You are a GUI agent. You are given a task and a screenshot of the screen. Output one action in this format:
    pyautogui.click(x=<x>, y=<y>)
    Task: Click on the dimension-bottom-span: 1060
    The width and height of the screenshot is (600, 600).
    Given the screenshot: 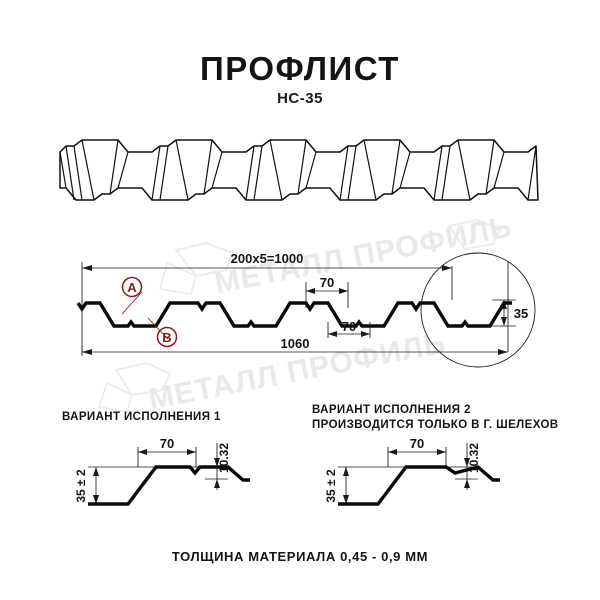 What is the action you would take?
    pyautogui.click(x=295, y=345)
    